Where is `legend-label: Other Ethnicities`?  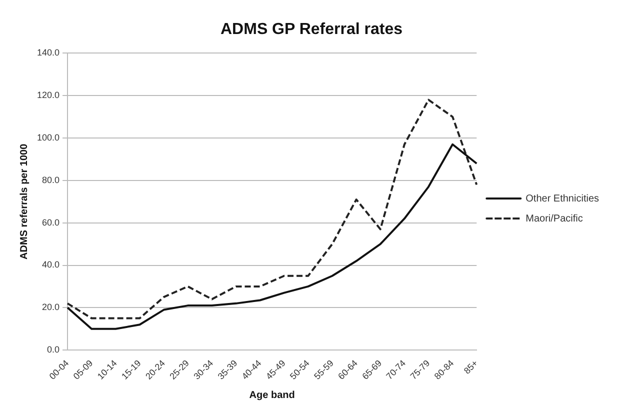
legend-label: Other Ethnicities is located at coordinates (563, 198).